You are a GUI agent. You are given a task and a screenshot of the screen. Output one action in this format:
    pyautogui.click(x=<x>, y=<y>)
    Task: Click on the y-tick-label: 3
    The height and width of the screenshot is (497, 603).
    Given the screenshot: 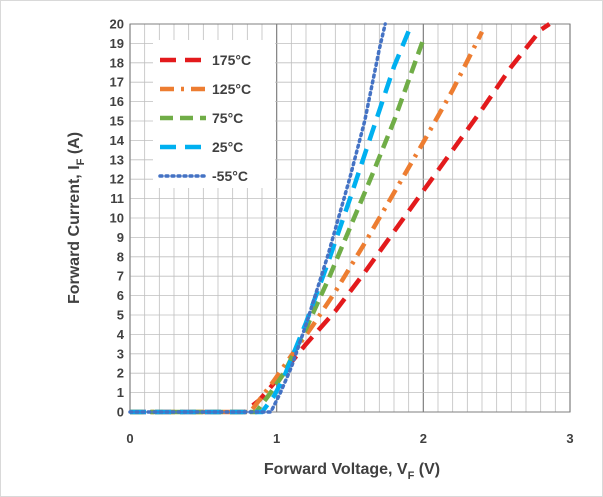 What is the action you would take?
    pyautogui.click(x=120, y=353)
    